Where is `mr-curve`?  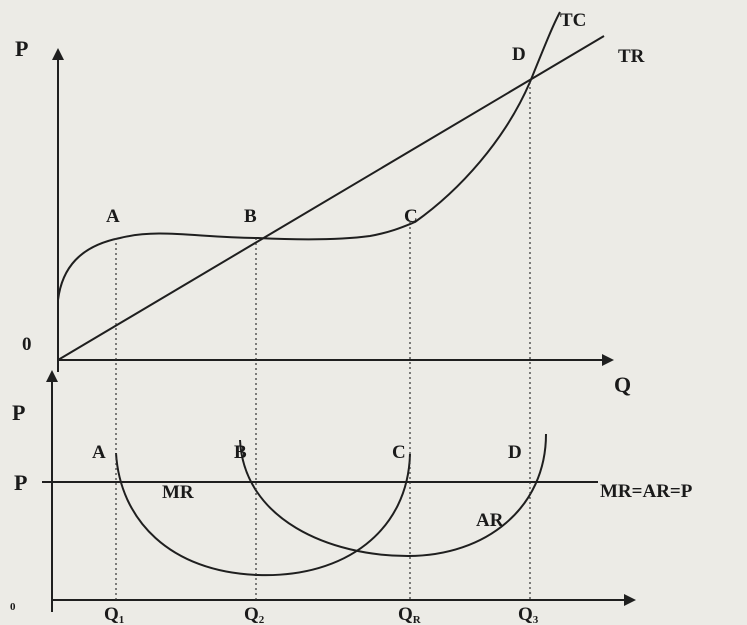
mr-curve is located at coordinates (263, 514).